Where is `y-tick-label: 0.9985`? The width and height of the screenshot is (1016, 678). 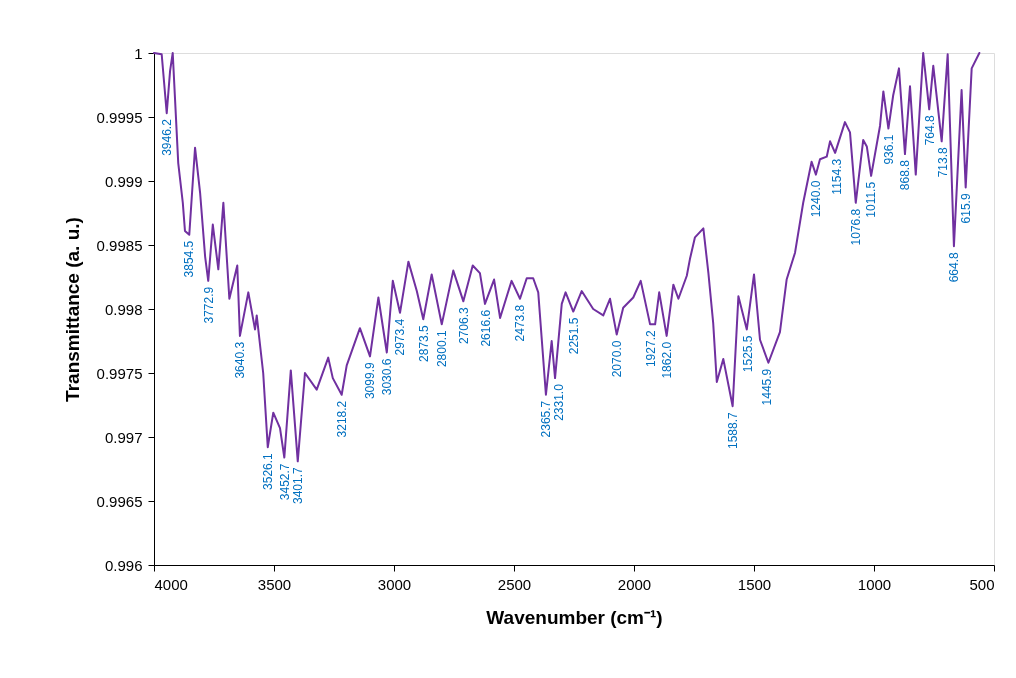
y-tick-label: 0.9985 is located at coordinates (119, 245).